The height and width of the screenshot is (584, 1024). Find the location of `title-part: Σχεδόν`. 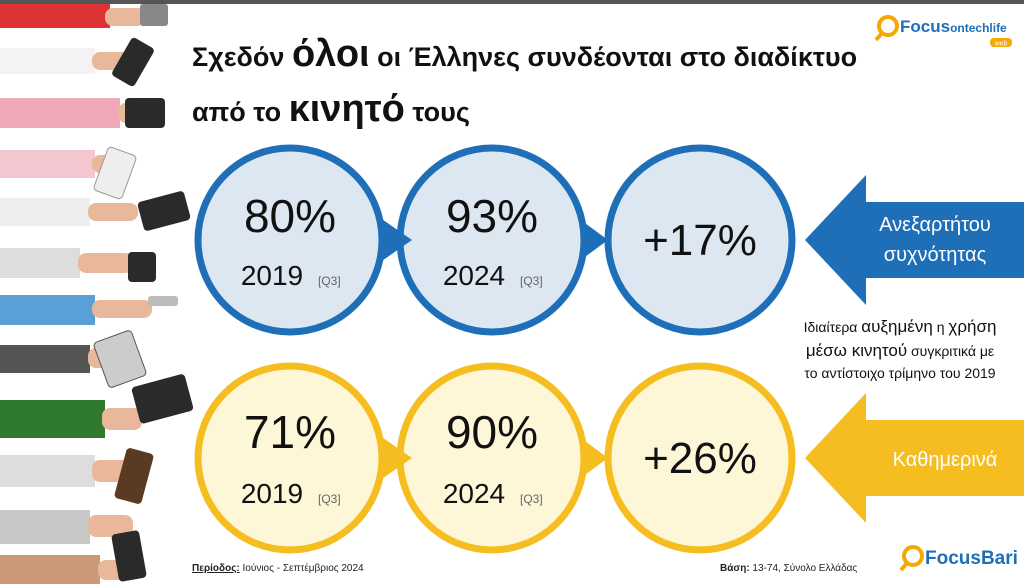

title-part: Σχεδόν is located at coordinates (242, 57).